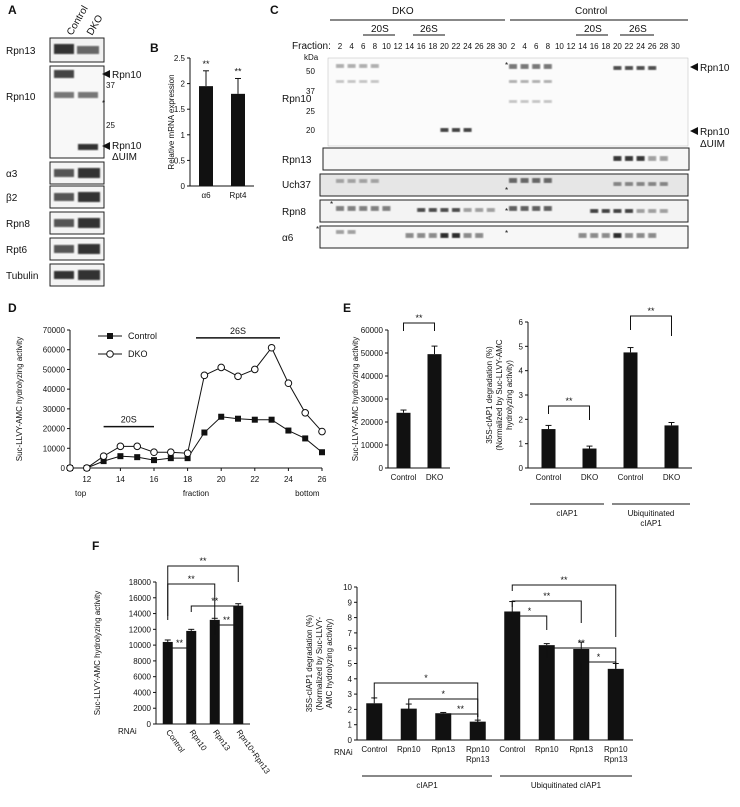 Image resolution: width=740 pixels, height=807 pixels. Describe the element at coordinates (350, 725) in the screenshot. I see `y-tick-label: 1` at that location.